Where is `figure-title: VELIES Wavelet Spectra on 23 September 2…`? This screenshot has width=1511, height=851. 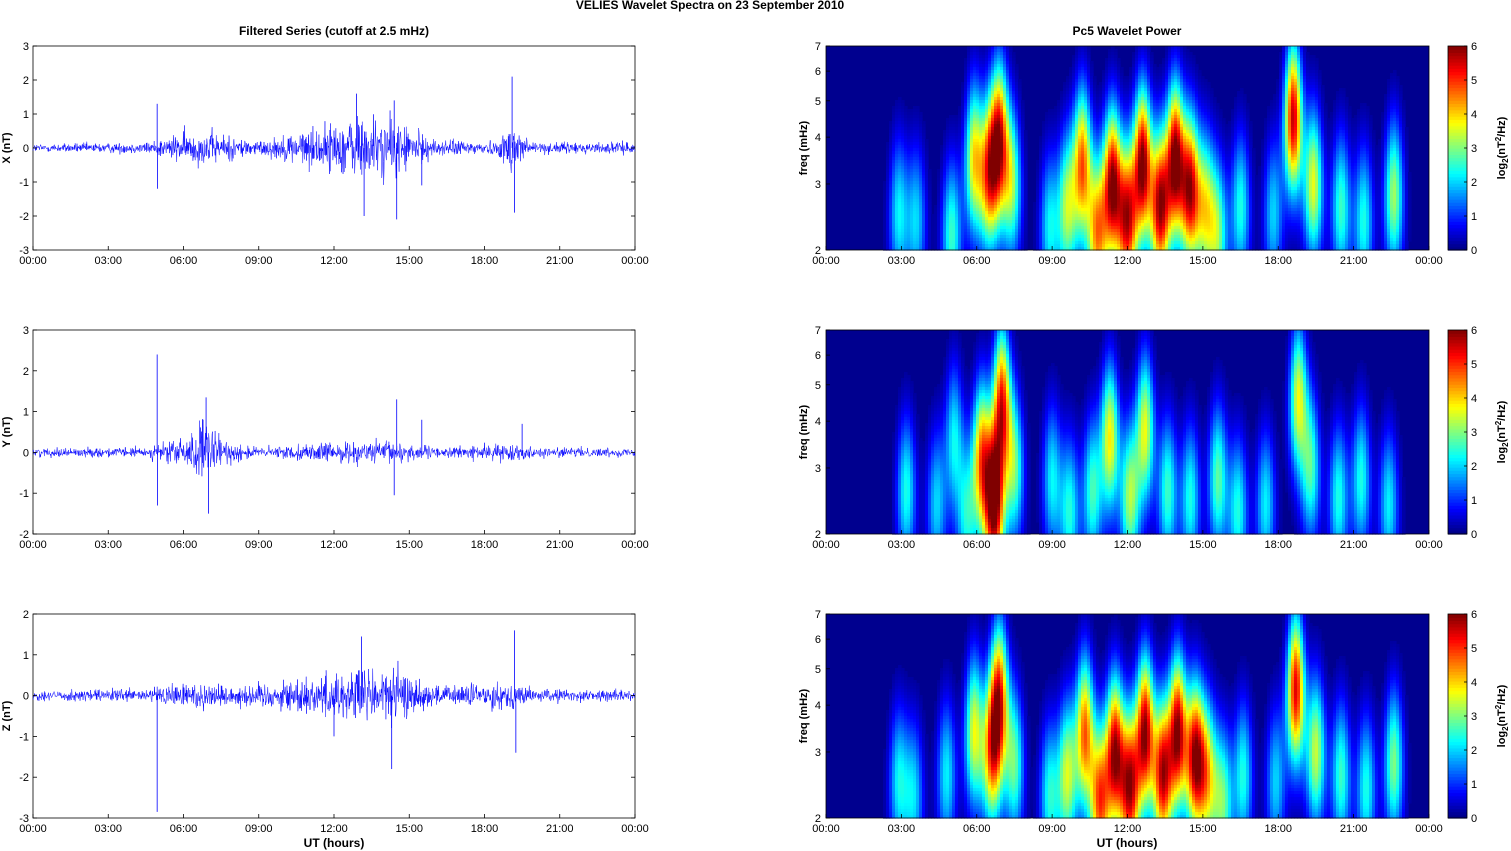 figure-title: VELIES Wavelet Spectra on 23 September 2… is located at coordinates (710, 6).